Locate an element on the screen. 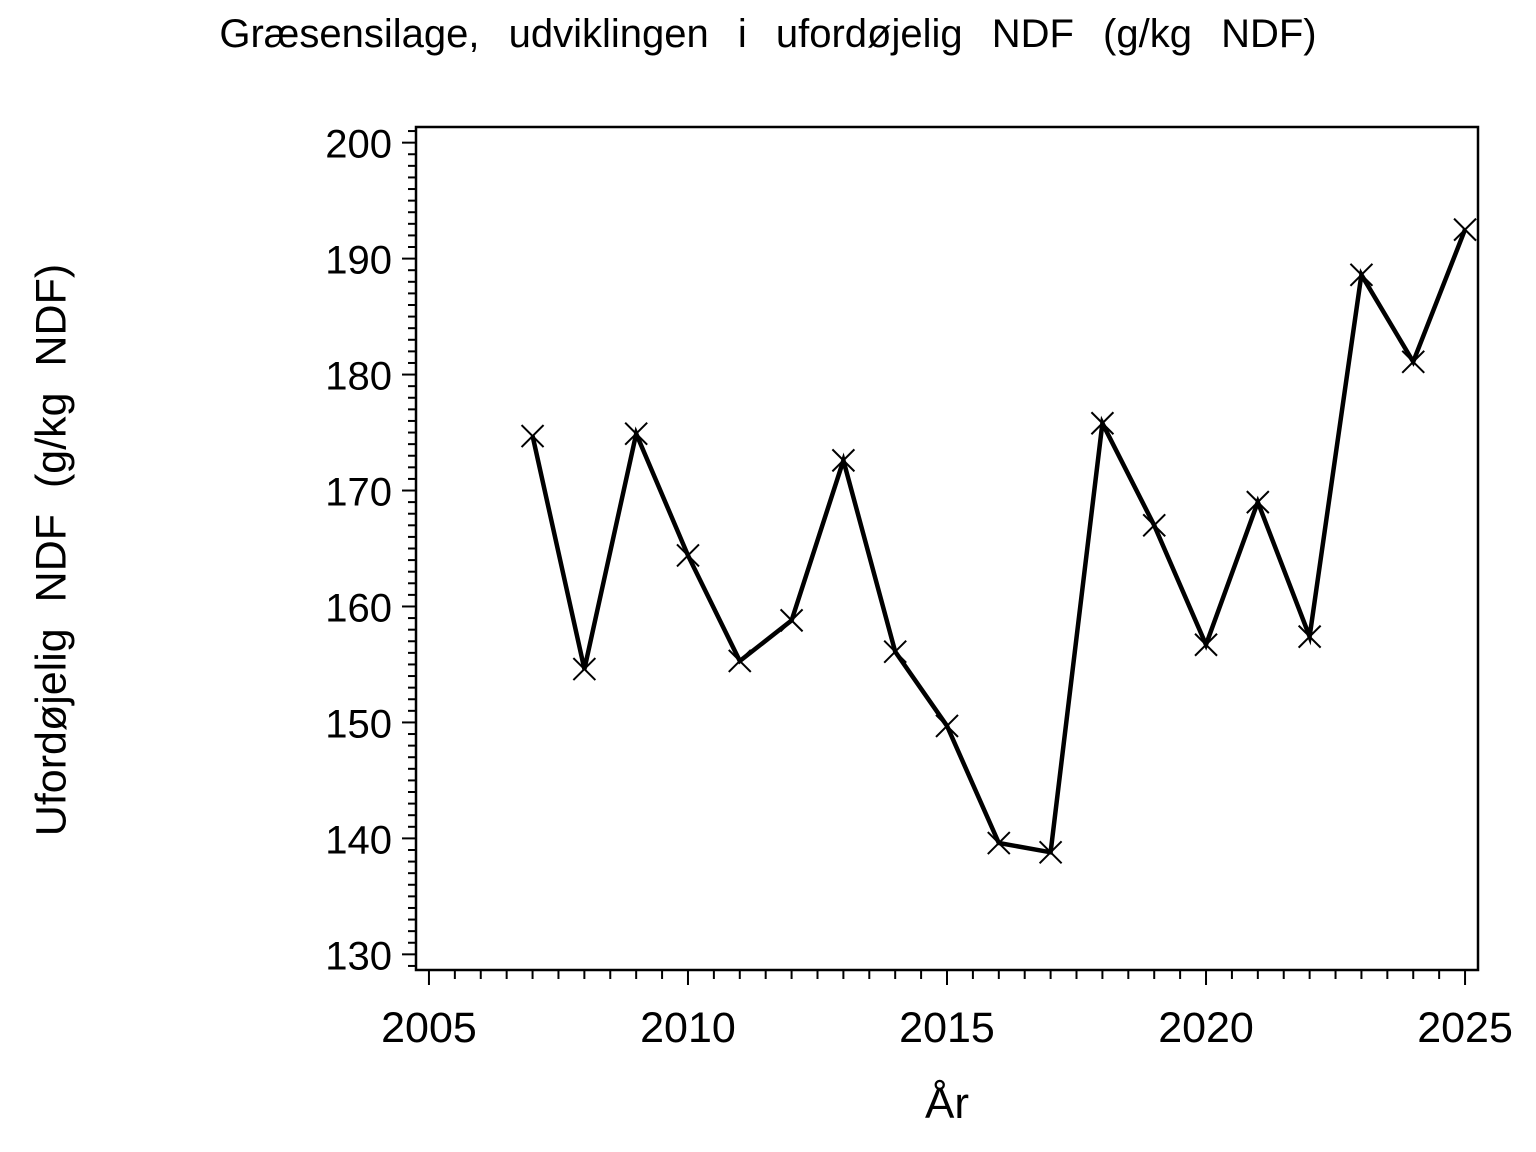 The image size is (1536, 1152). y-tick-label: 170 is located at coordinates (358, 493).